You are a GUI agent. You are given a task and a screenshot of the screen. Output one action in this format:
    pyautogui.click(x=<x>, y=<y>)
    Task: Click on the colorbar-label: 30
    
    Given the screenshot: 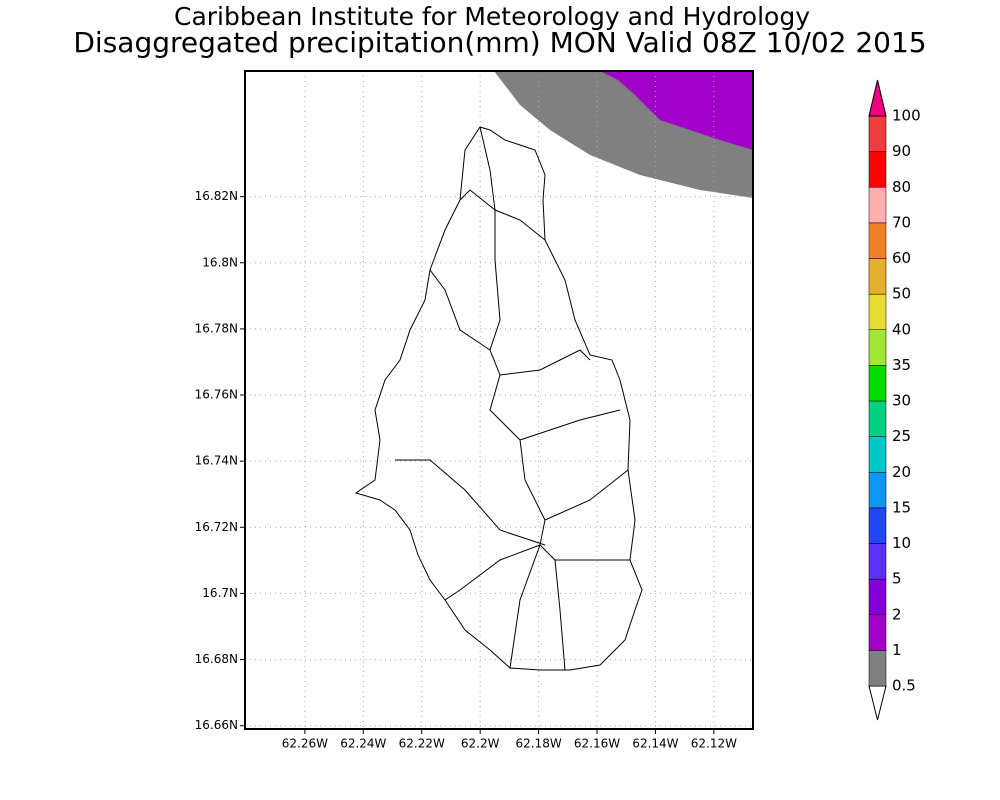 What is the action you would take?
    pyautogui.click(x=901, y=401)
    